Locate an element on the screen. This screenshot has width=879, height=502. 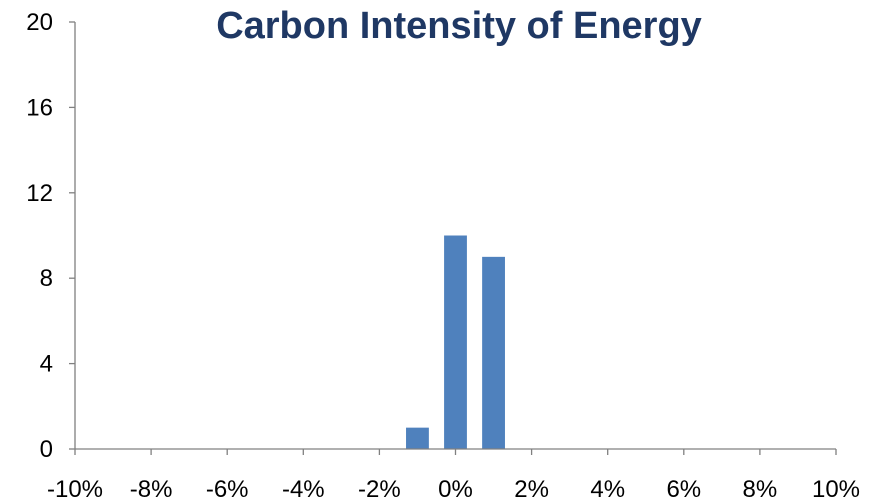
x-tick-label-5: 0% is located at coordinates (455, 489).